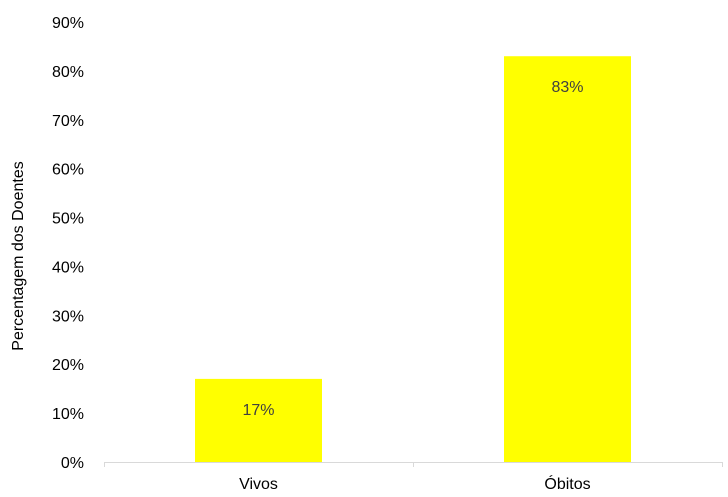 This screenshot has width=728, height=497. Describe the element at coordinates (68, 316) in the screenshot. I see `y-tick-label: 30%` at that location.